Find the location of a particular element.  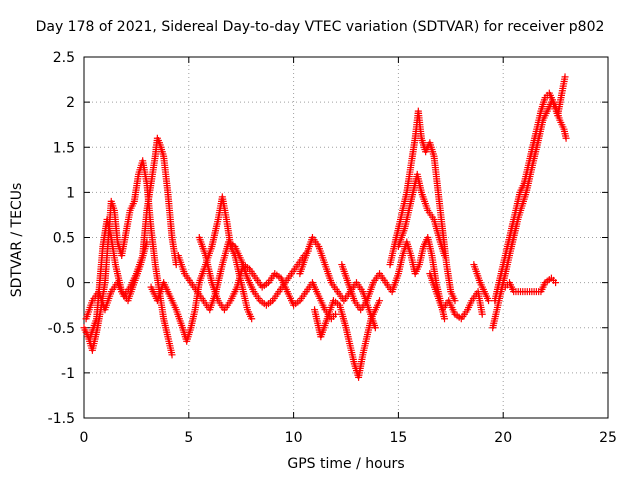

x-tick-label: 15 is located at coordinates (398, 438).